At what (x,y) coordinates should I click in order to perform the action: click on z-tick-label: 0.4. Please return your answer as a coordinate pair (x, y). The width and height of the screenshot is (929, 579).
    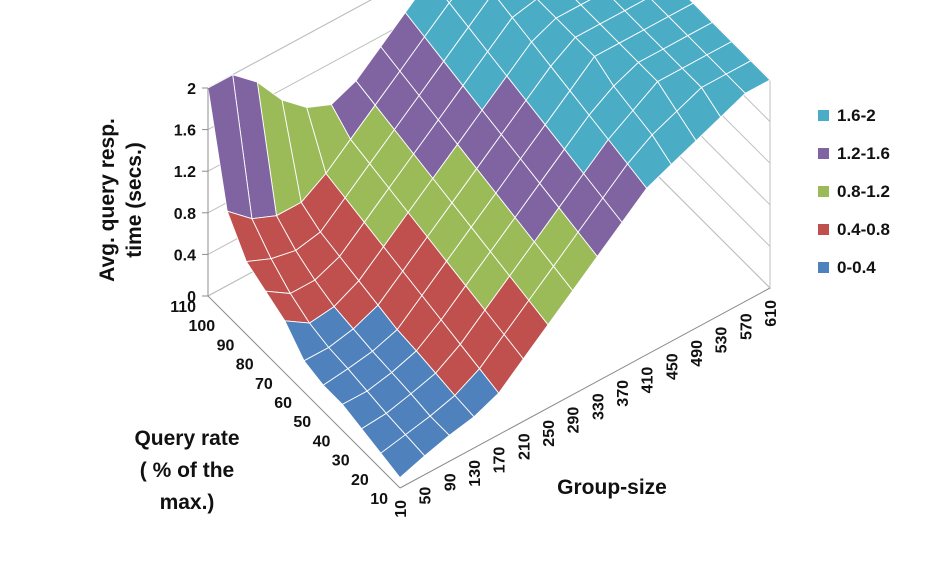
    Looking at the image, I should click on (185, 255).